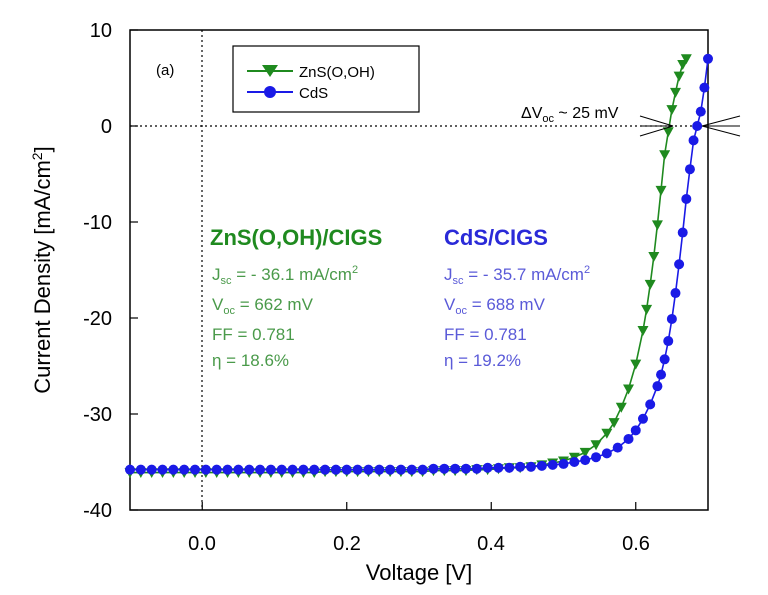 This screenshot has height=595, width=768. Describe the element at coordinates (270, 71) in the screenshot. I see `legend-zns-marker` at that location.